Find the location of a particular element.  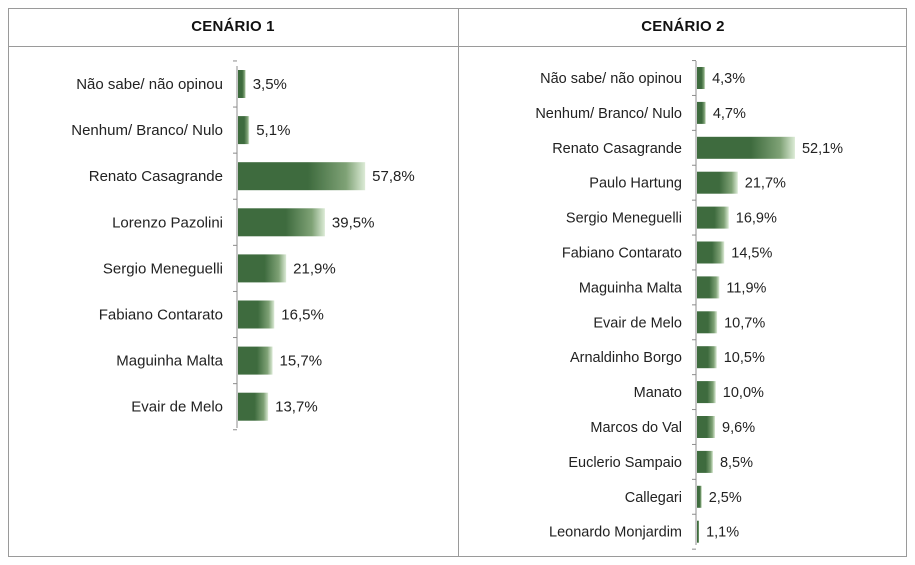

value-label: 39,5% is located at coordinates (353, 222).